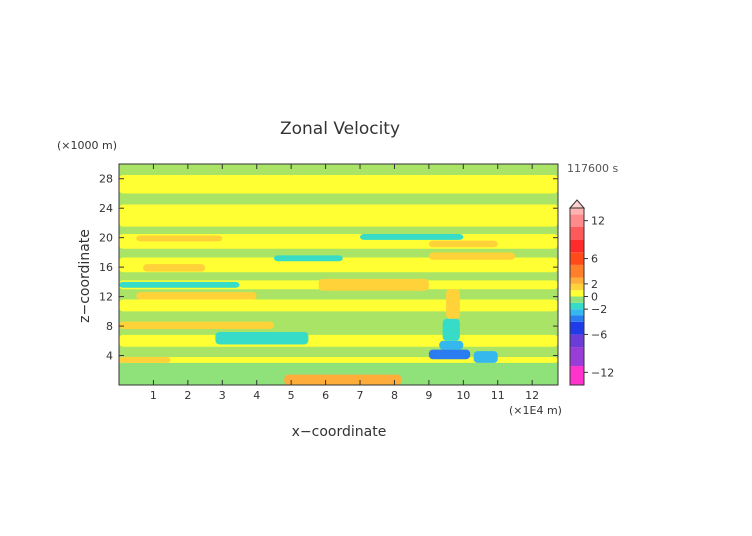 This screenshot has width=752, height=536. Describe the element at coordinates (394, 395) in the screenshot. I see `x-tick-label: 8` at that location.